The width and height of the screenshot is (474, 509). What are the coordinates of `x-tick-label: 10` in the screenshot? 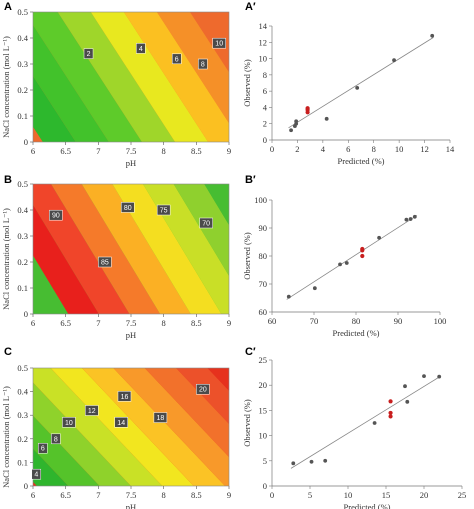 It's located at (348, 495).